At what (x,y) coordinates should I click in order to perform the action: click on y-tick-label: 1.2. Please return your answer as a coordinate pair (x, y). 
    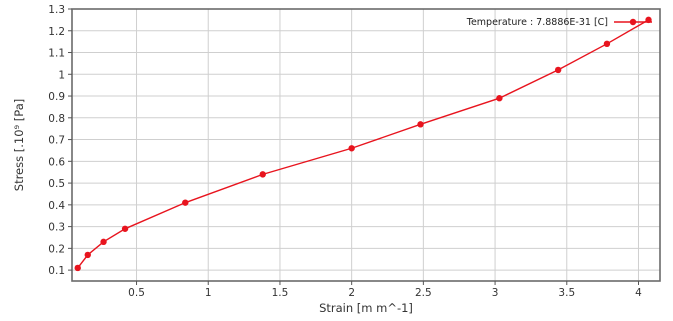
    Looking at the image, I should click on (56, 32).